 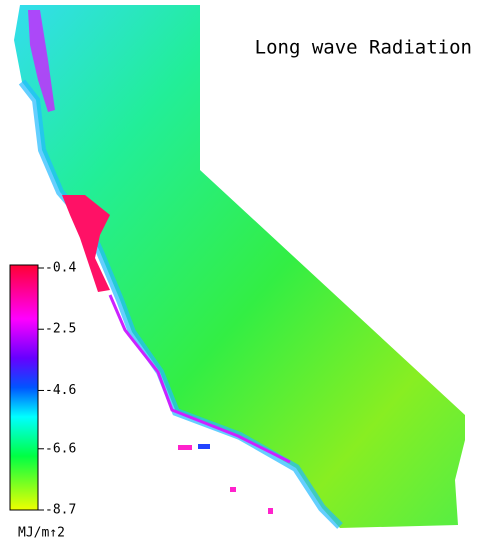 I want to click on tick-label: -0.4, so click(x=60, y=268).